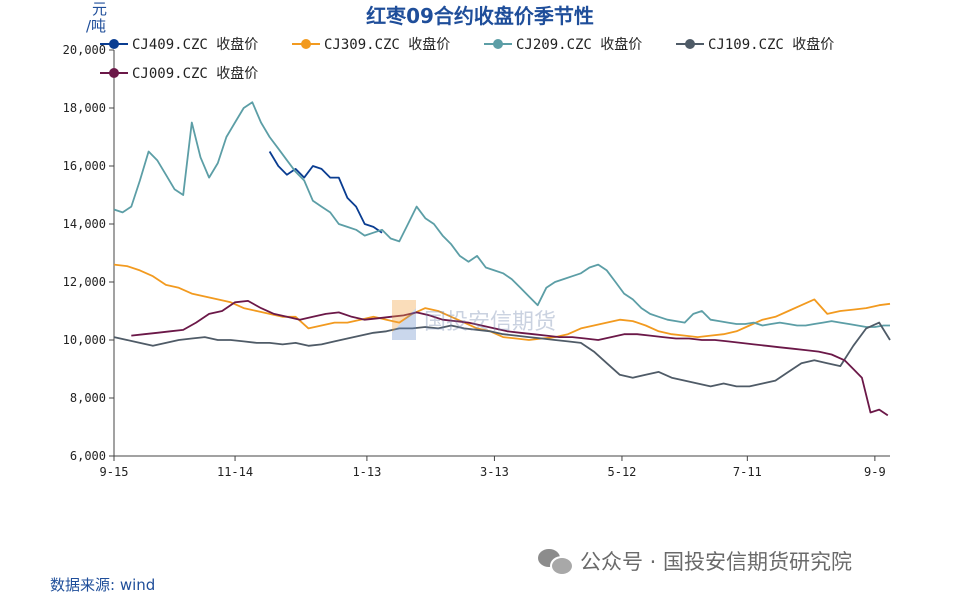  I want to click on data-source: 数据来源: wind, so click(103, 585).